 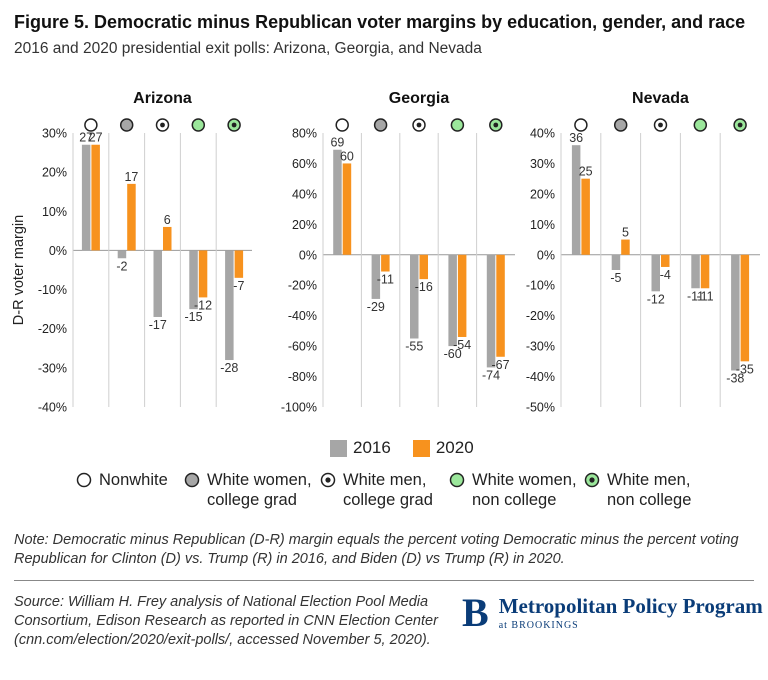 I want to click on data-label: -74, so click(x=491, y=375).